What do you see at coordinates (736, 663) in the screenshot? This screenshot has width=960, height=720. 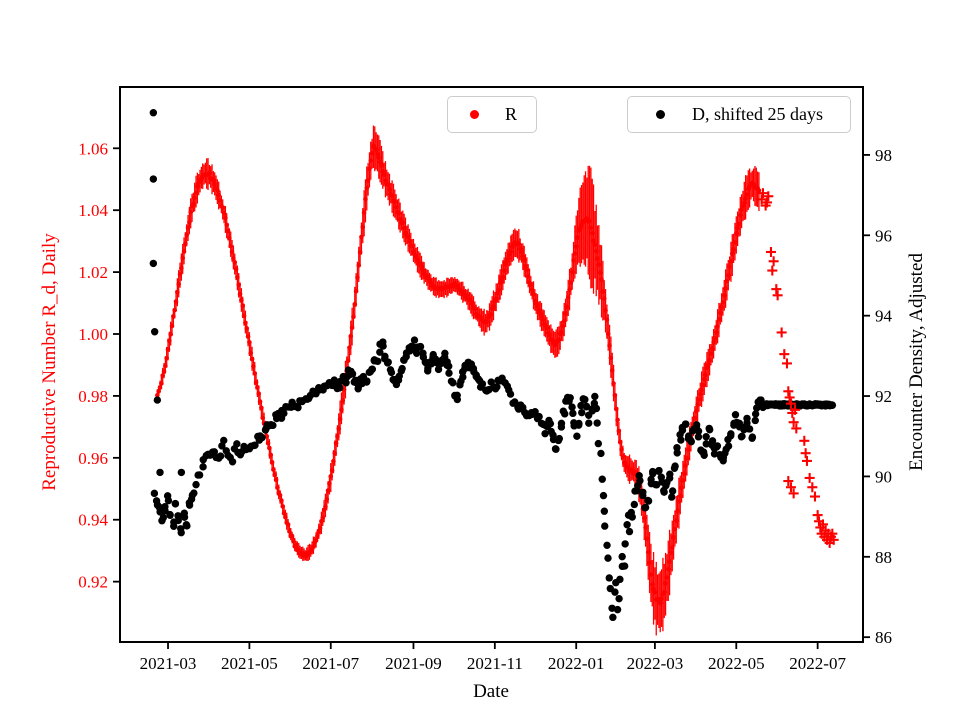 I see `svg-text: 2022-05` at bounding box center [736, 663].